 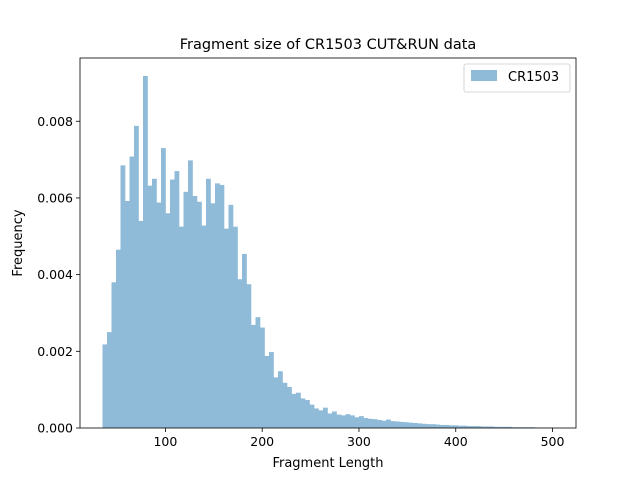 What do you see at coordinates (327, 463) in the screenshot?
I see `x-axis-label: Fragment Length` at bounding box center [327, 463].